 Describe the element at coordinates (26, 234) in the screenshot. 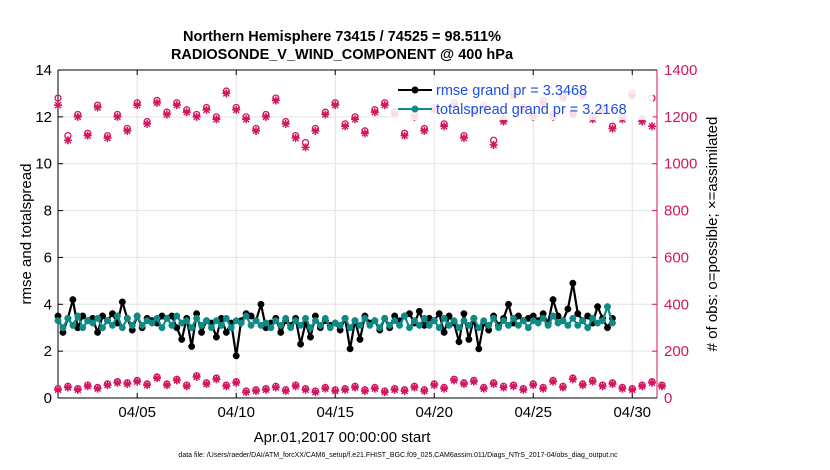

I see `y-axis-left-label: rmse and totalspread` at that location.